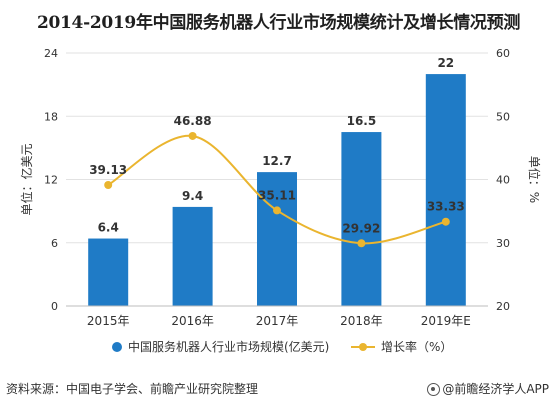 The width and height of the screenshot is (557, 407). What do you see at coordinates (117, 347) in the screenshot?
I see `legend-bar-swatch` at bounding box center [117, 347].